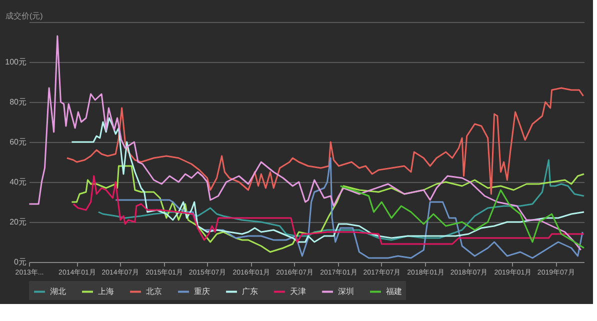 This screenshot has width=597, height=321. What do you see at coordinates (154, 291) in the screenshot?
I see `legend-label: 北京` at bounding box center [154, 291].